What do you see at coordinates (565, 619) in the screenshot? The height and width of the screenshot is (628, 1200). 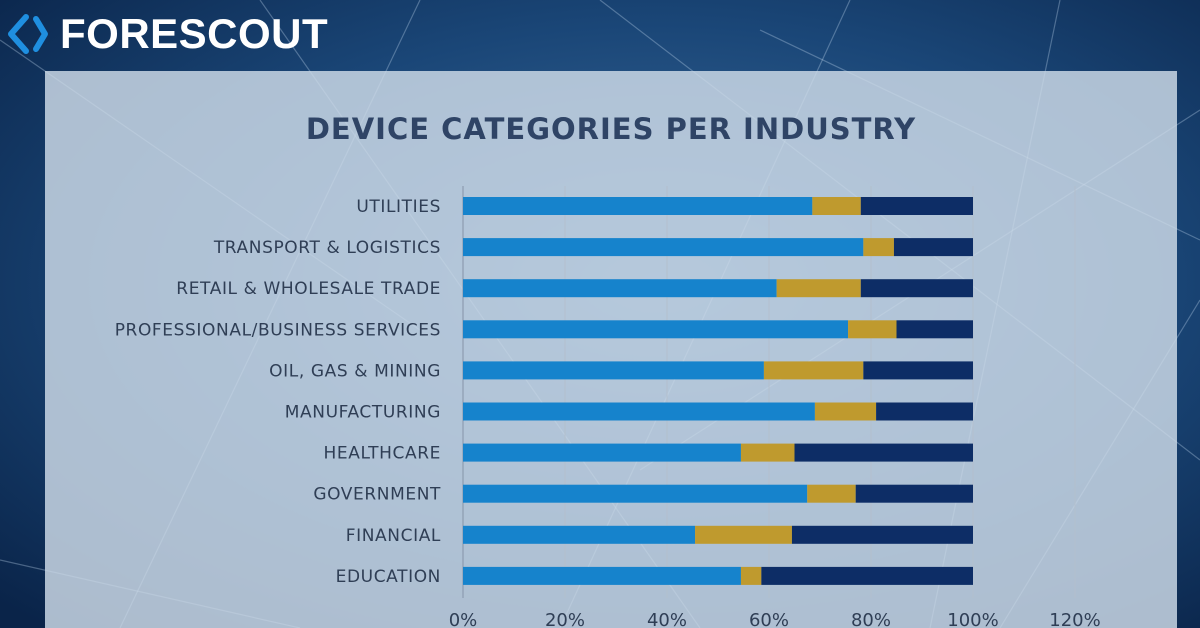 I see `x-tick-label: 20%` at bounding box center [565, 619].